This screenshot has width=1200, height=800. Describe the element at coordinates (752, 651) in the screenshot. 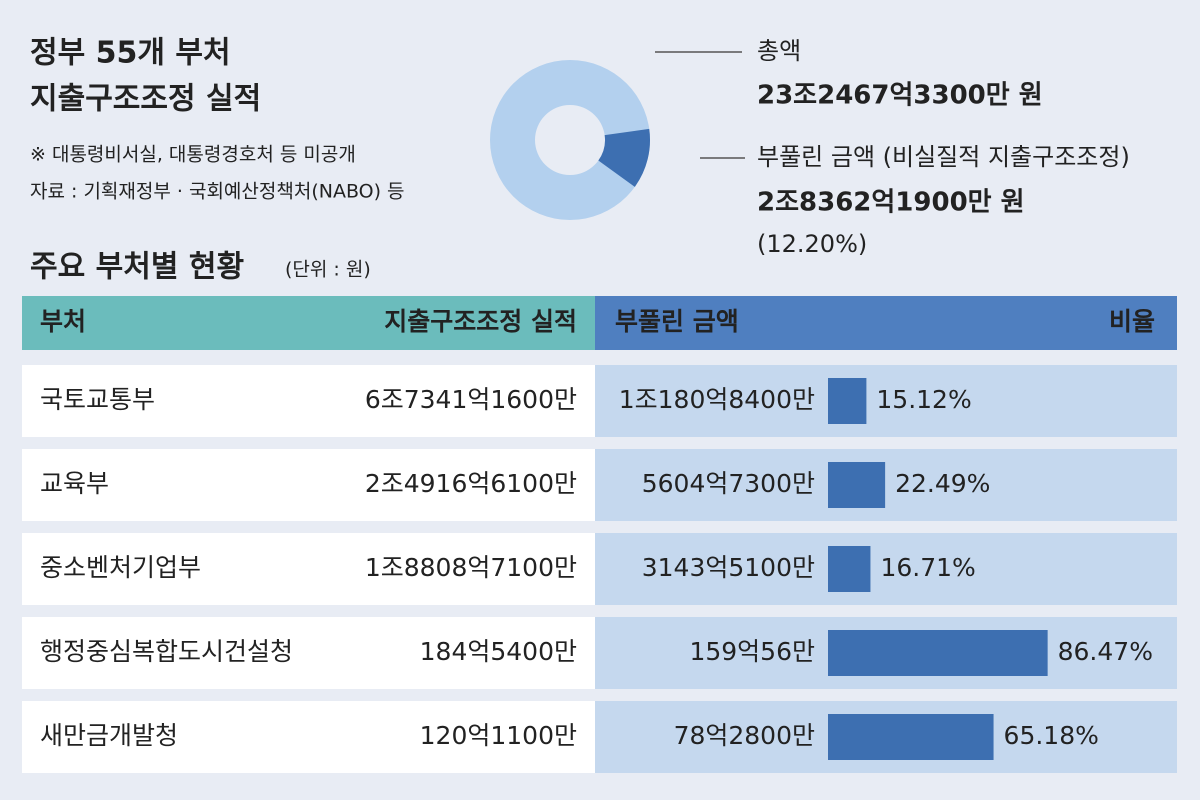

I see `inflated-amount: 159억56만` at that location.